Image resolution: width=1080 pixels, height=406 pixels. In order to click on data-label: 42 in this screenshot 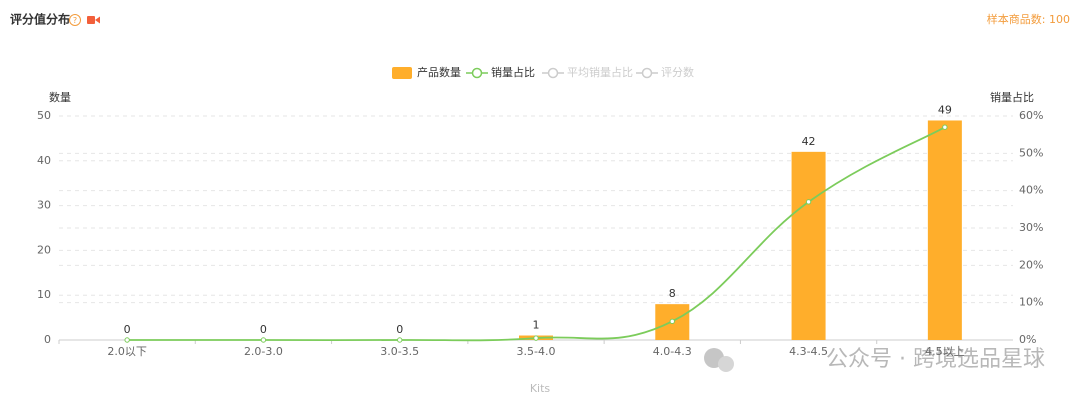, I will do `click(809, 141)`.